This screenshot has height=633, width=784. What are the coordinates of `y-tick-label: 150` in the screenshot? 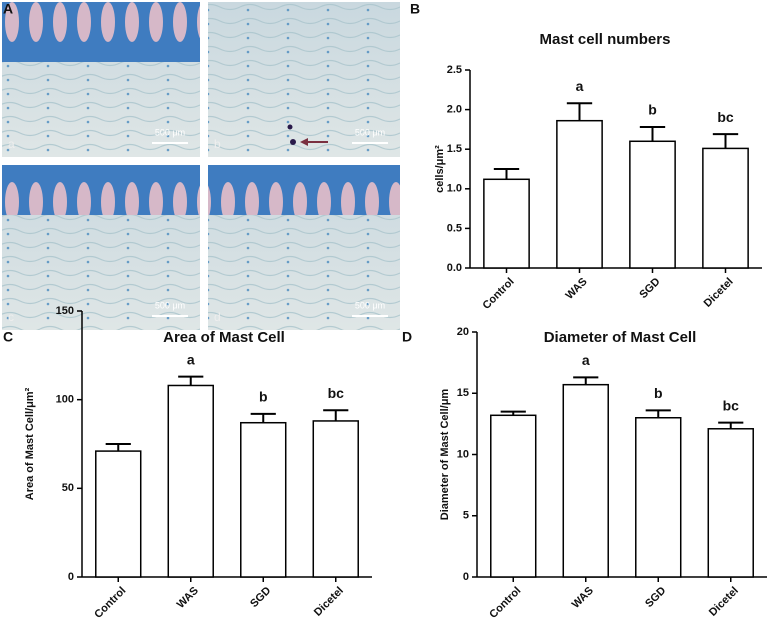 It's located at (65, 311).